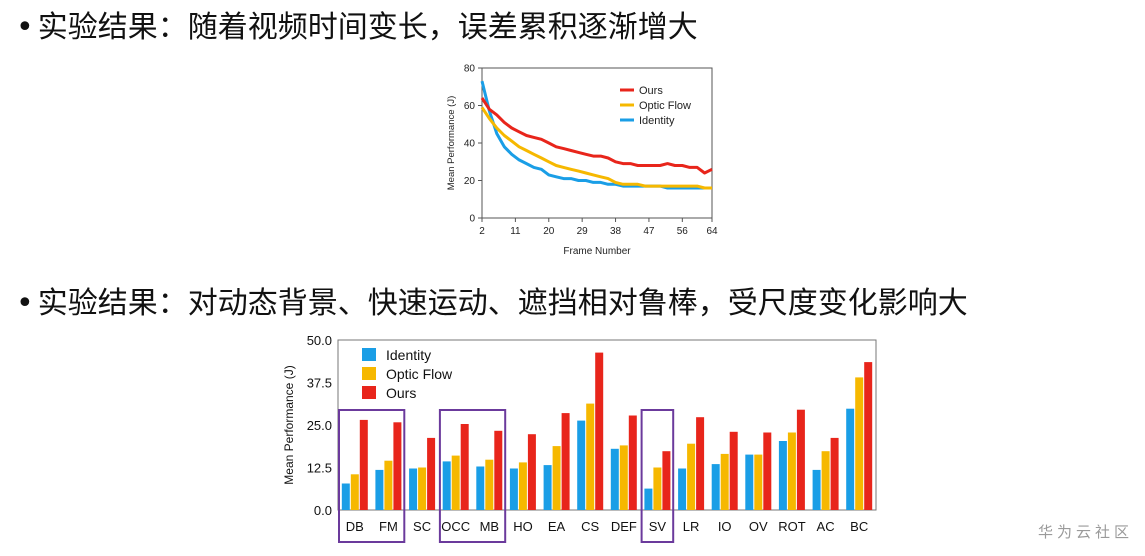 This screenshot has height=556, width=1145. What do you see at coordinates (319, 383) in the screenshot?
I see `y-tick-label: 37.5` at bounding box center [319, 383].